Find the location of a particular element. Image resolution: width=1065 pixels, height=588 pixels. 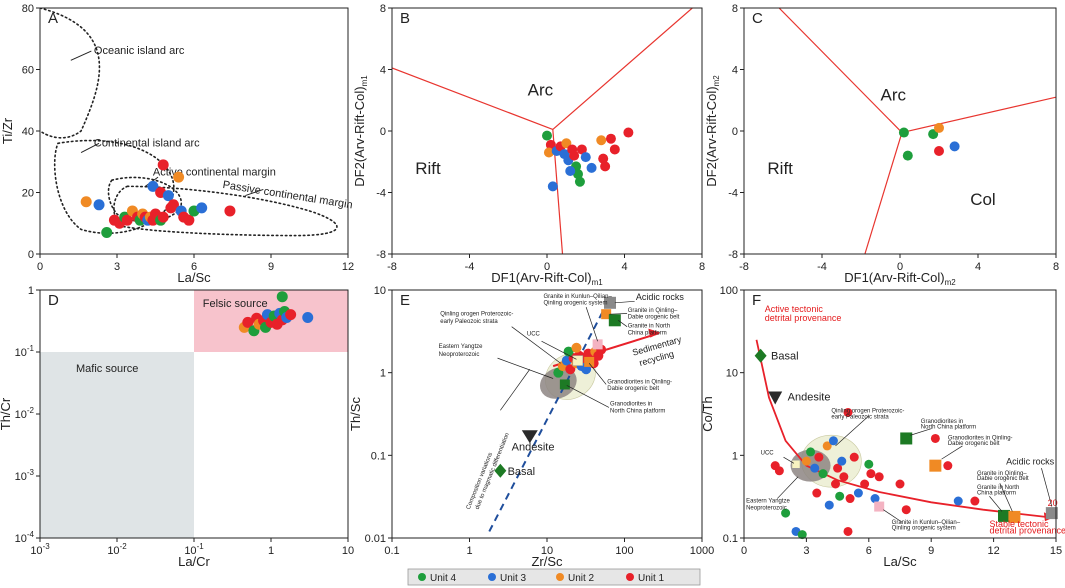

y-tick-label: 10⁻² is located at coordinates (25, 413).